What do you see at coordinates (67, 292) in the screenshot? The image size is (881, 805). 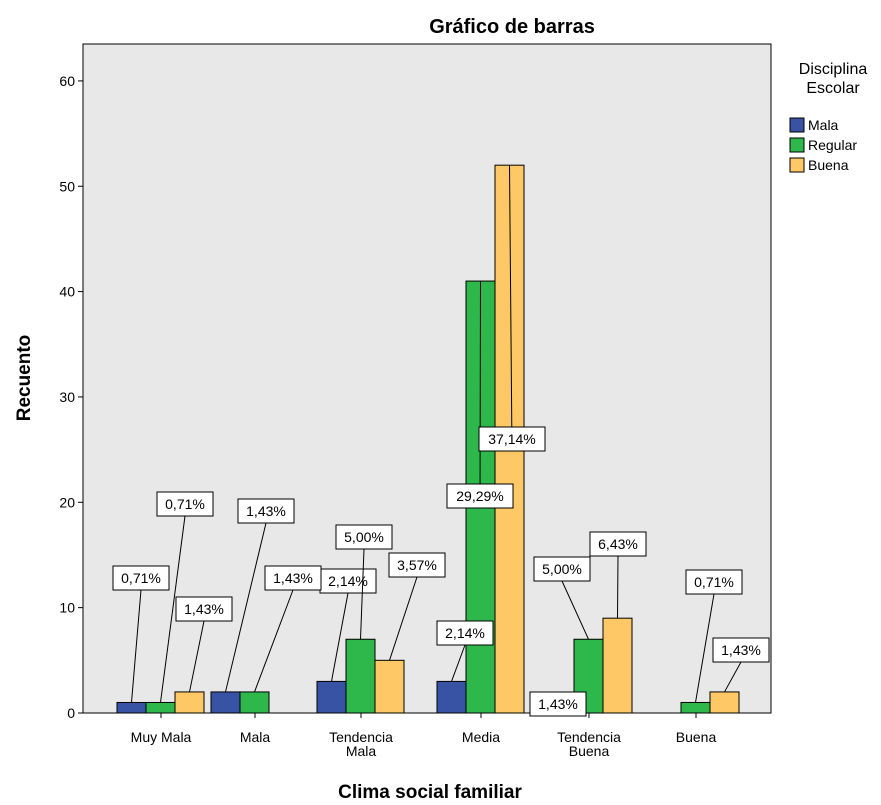 I see `y-tick-label: 40` at bounding box center [67, 292].